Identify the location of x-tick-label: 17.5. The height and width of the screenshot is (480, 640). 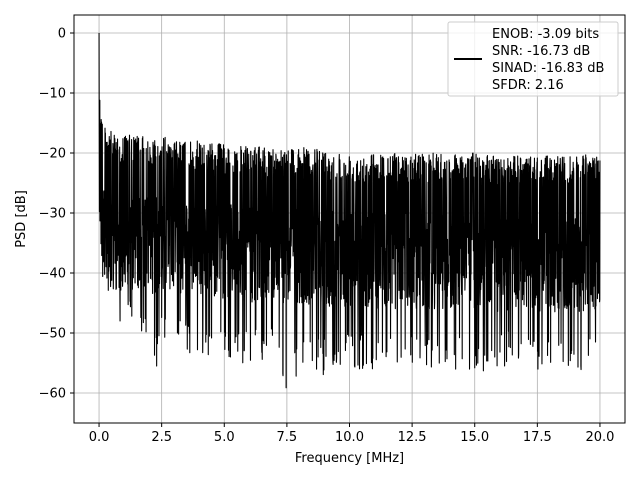
(537, 437).